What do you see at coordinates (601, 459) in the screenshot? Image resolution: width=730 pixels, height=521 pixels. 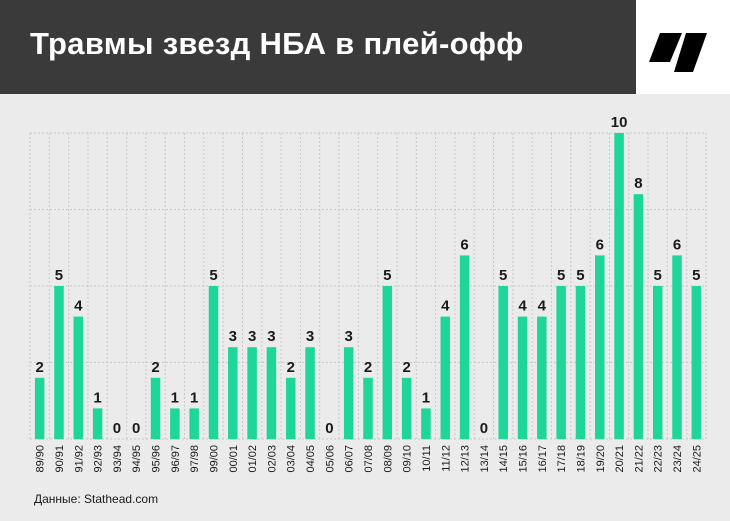 I see `x-tick-label: 19/20` at bounding box center [601, 459].